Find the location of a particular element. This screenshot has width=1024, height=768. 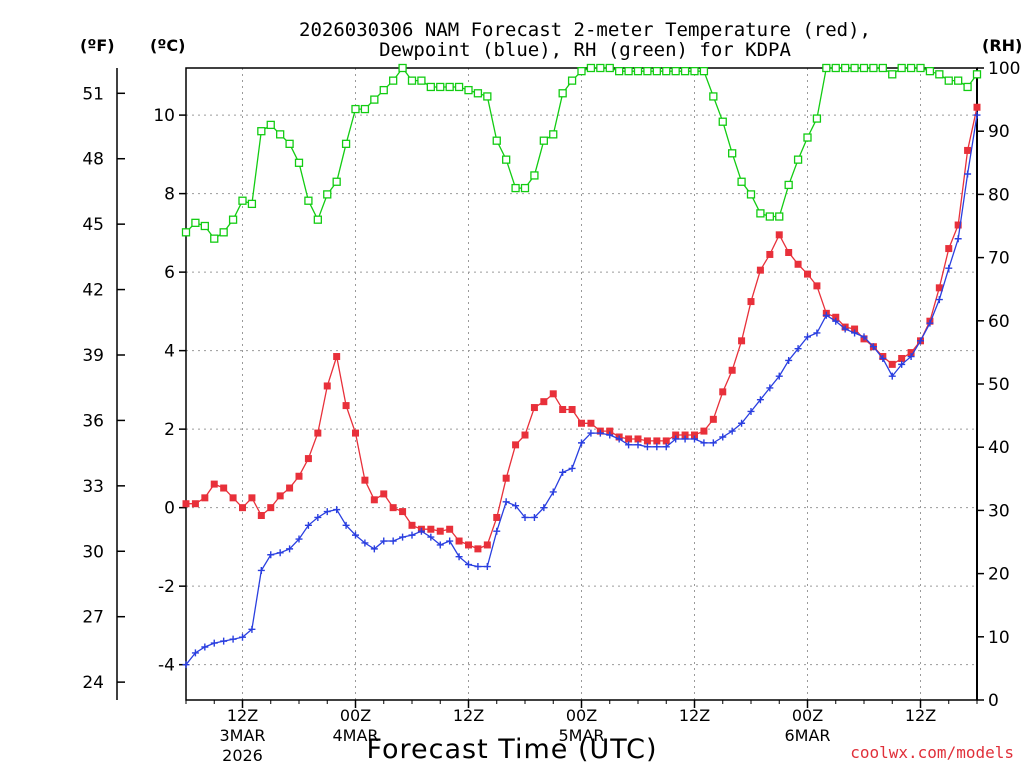

credit-label: coolwx.com/models is located at coordinates (932, 752).